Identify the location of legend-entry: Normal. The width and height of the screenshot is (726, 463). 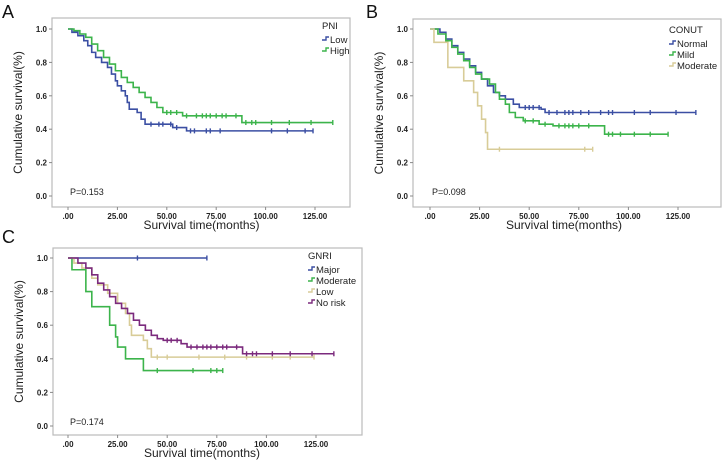
(692, 44).